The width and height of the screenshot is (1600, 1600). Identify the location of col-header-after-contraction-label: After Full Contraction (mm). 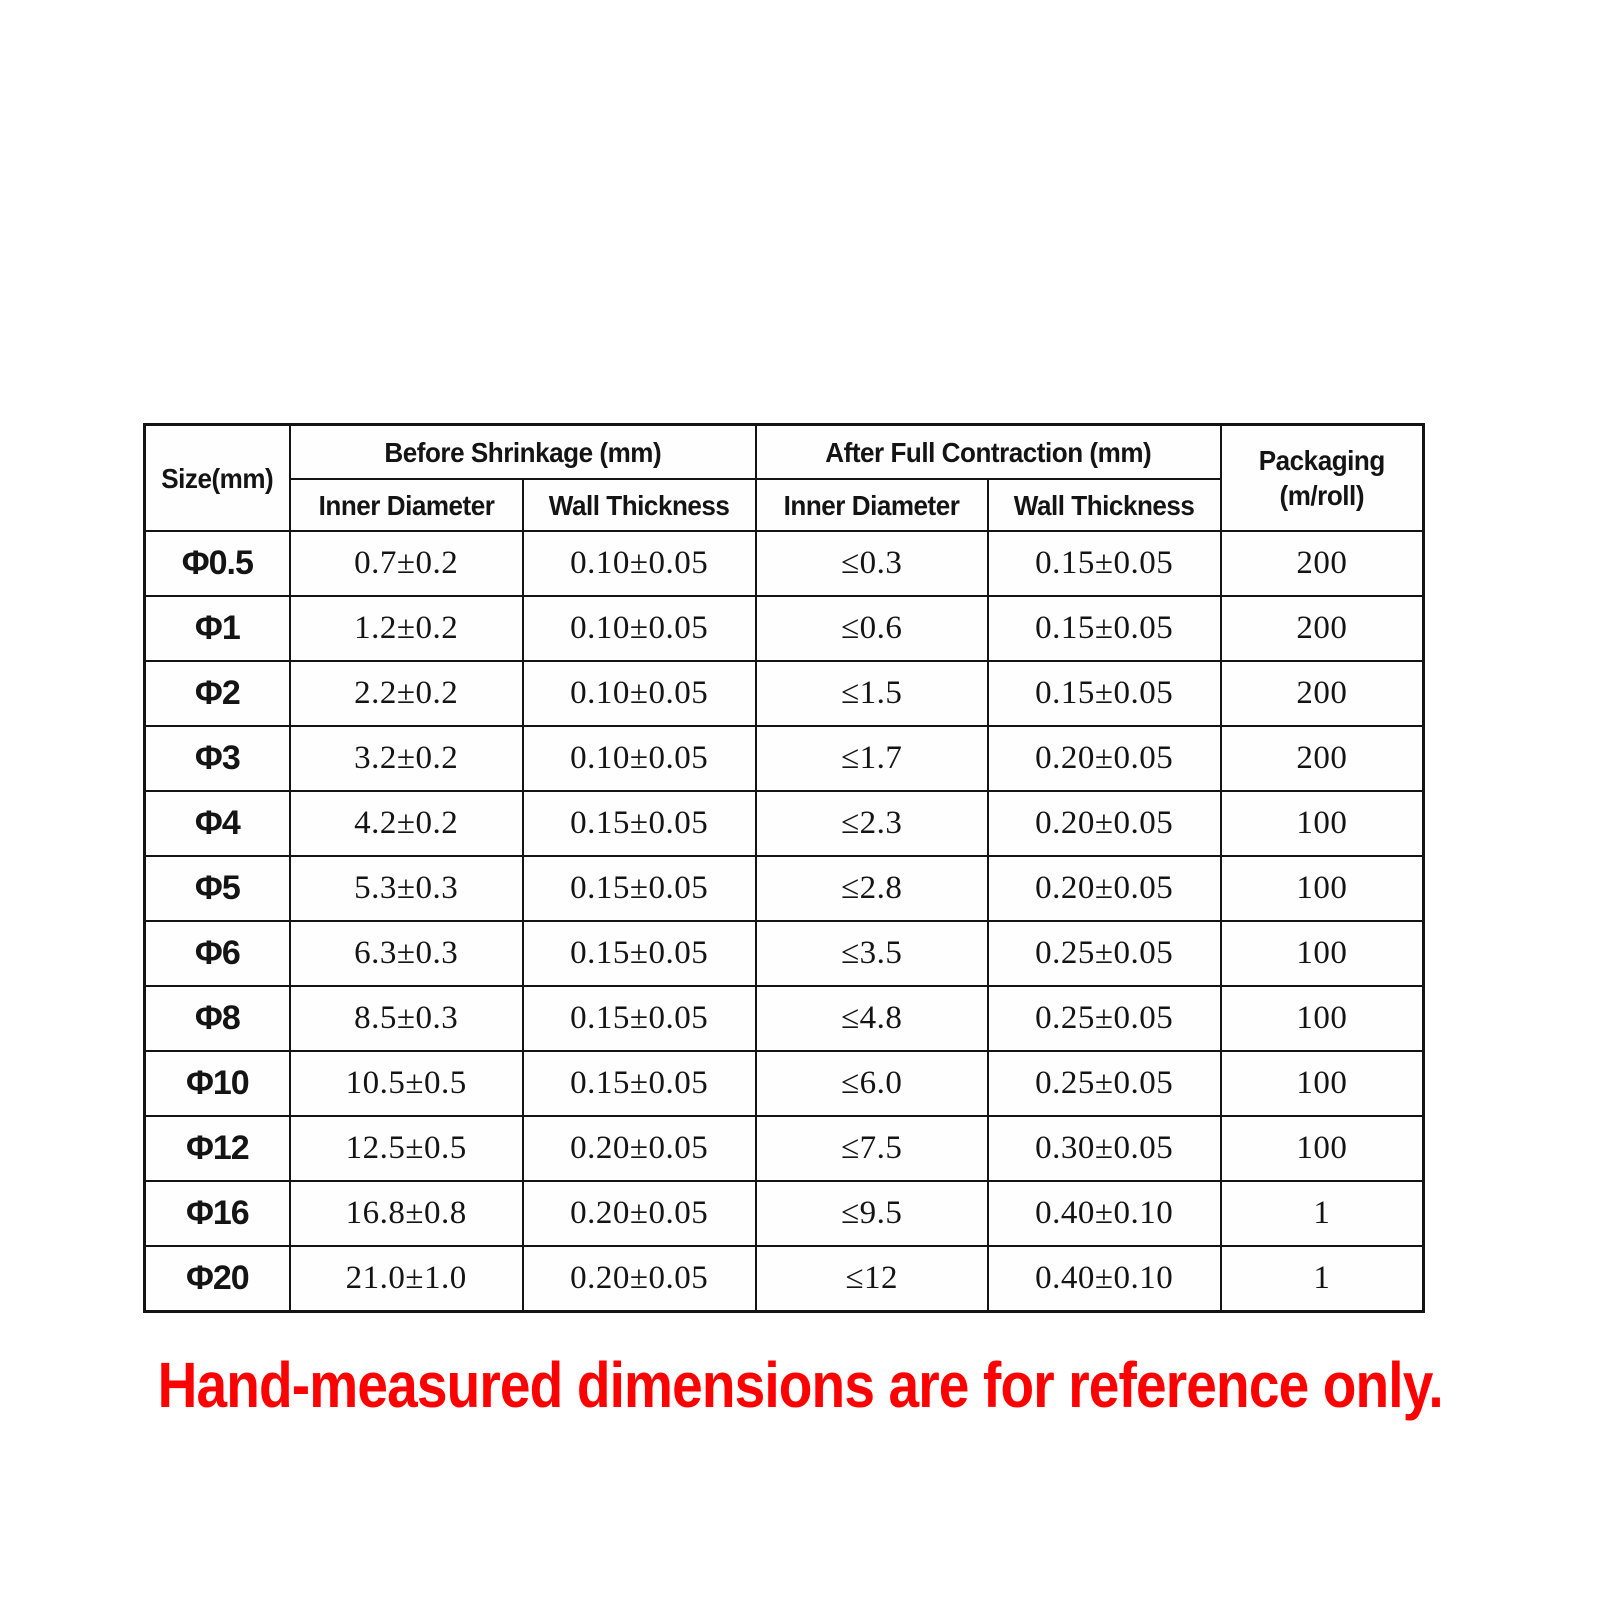
(988, 452).